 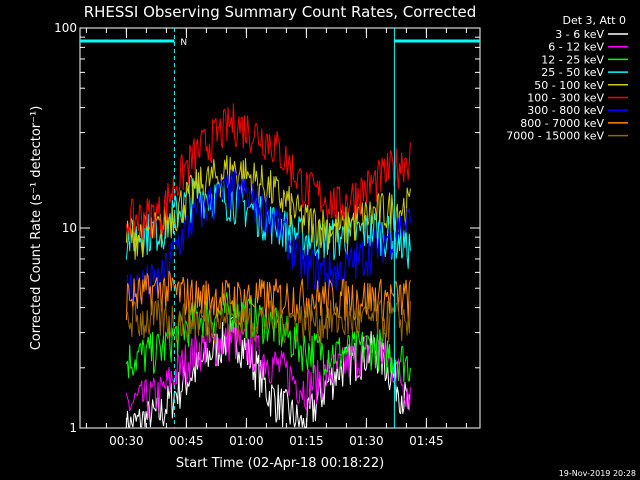 What do you see at coordinates (572, 59) in the screenshot?
I see `legend-label: 12 - 25 keV` at bounding box center [572, 59].